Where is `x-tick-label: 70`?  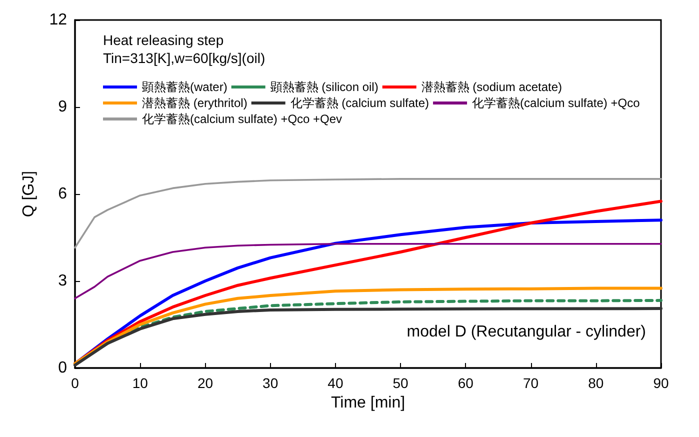 x-tick-label: 70 is located at coordinates (530, 383).